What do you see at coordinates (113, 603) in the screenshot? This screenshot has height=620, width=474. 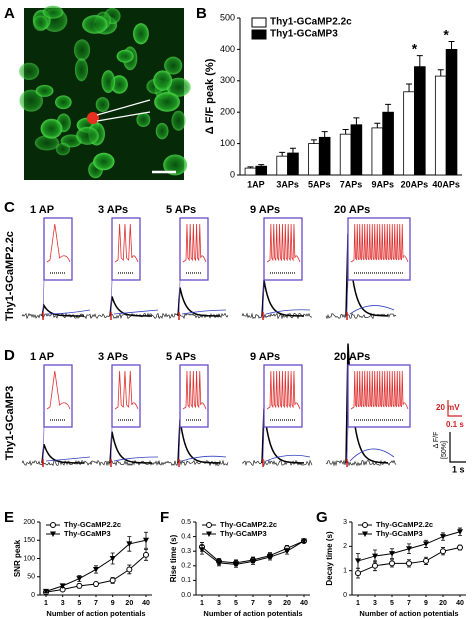 I see `x-tick-label: 9` at bounding box center [113, 603].